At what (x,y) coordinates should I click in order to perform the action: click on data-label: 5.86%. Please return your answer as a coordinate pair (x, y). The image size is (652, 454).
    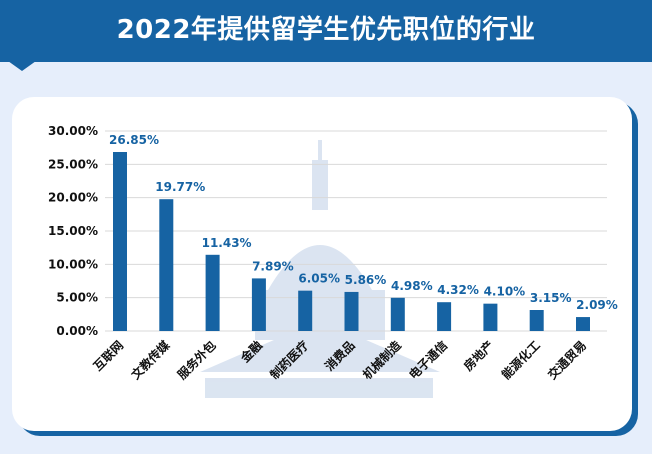
    Looking at the image, I should click on (366, 280).